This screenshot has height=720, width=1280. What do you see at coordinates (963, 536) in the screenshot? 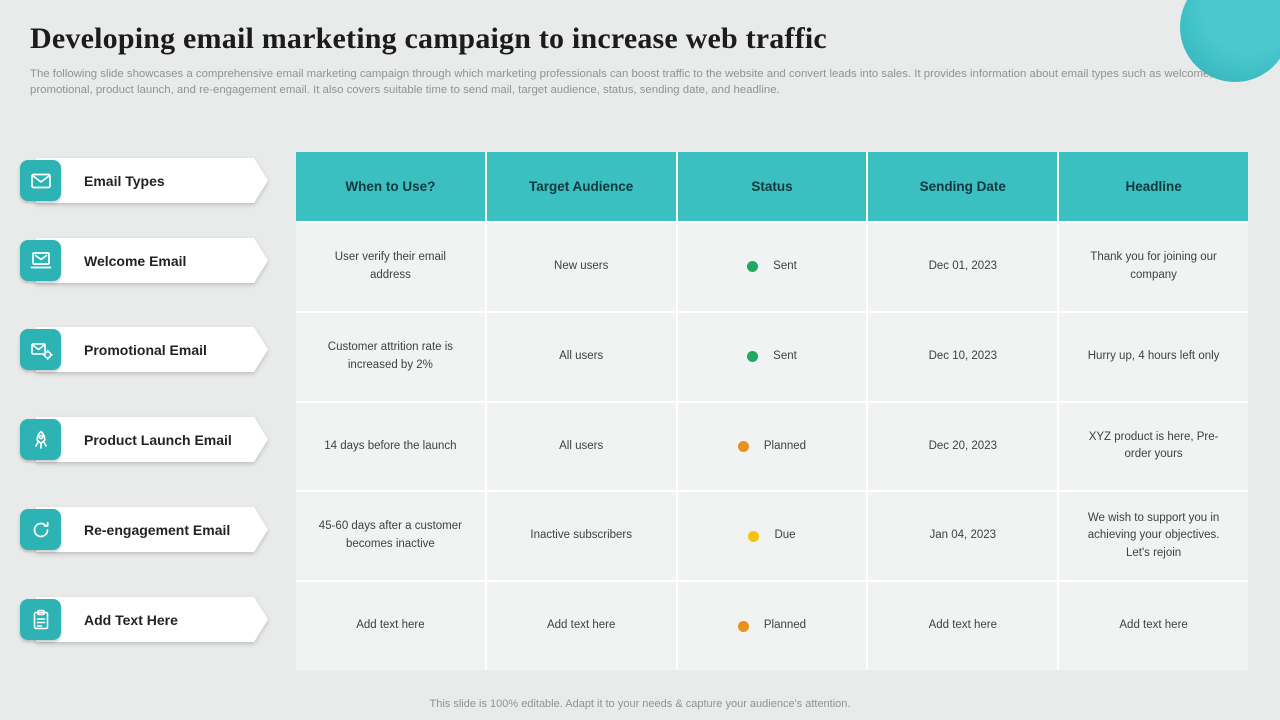
I see `cell-sending-date: Jan 04, 2023` at bounding box center [963, 536].